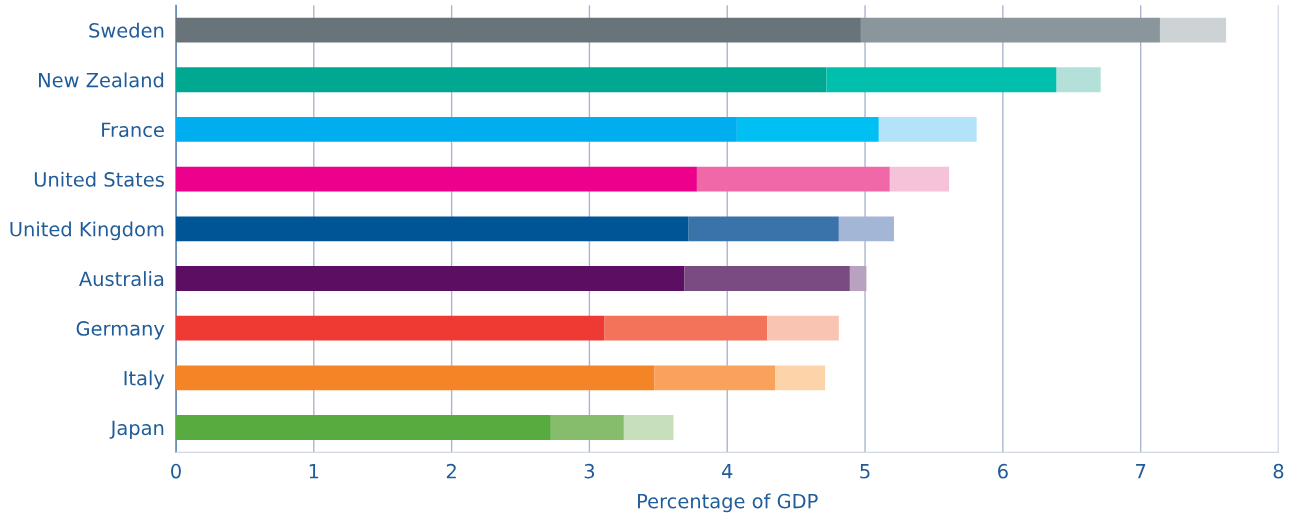 The height and width of the screenshot is (526, 1294). I want to click on x-tick-label: 1, so click(314, 471).